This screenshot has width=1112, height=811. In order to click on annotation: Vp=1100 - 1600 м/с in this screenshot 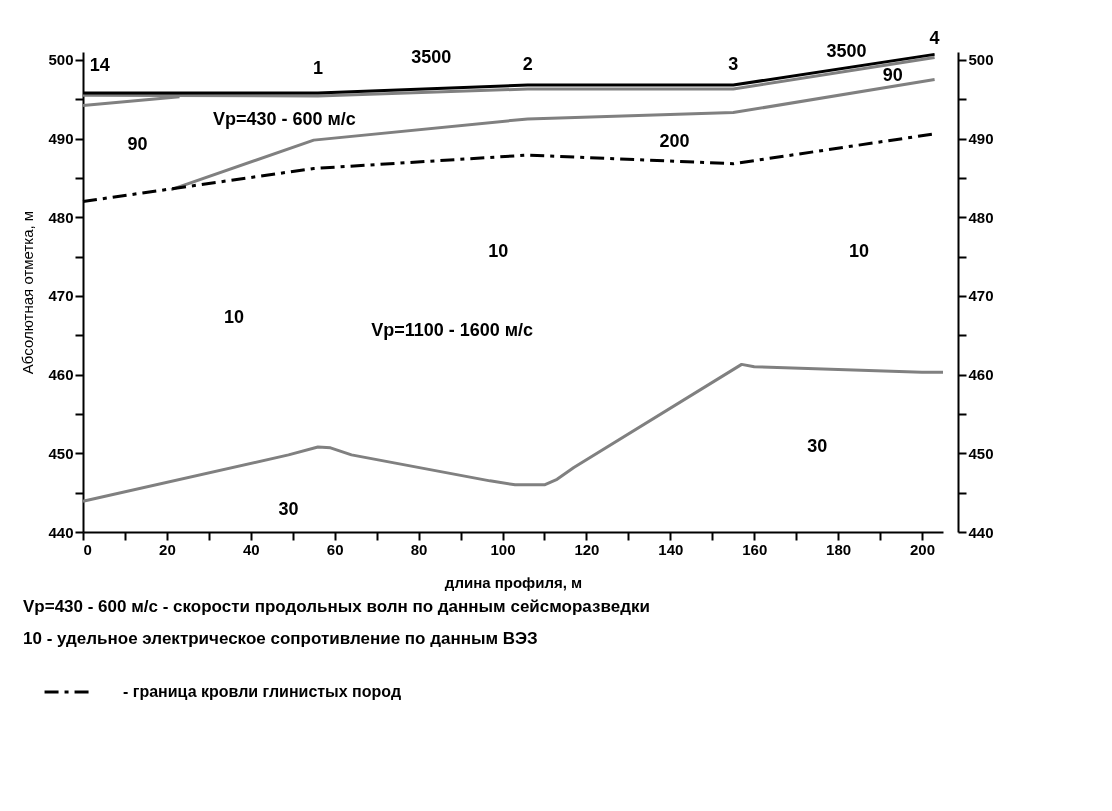, I will do `click(452, 329)`.